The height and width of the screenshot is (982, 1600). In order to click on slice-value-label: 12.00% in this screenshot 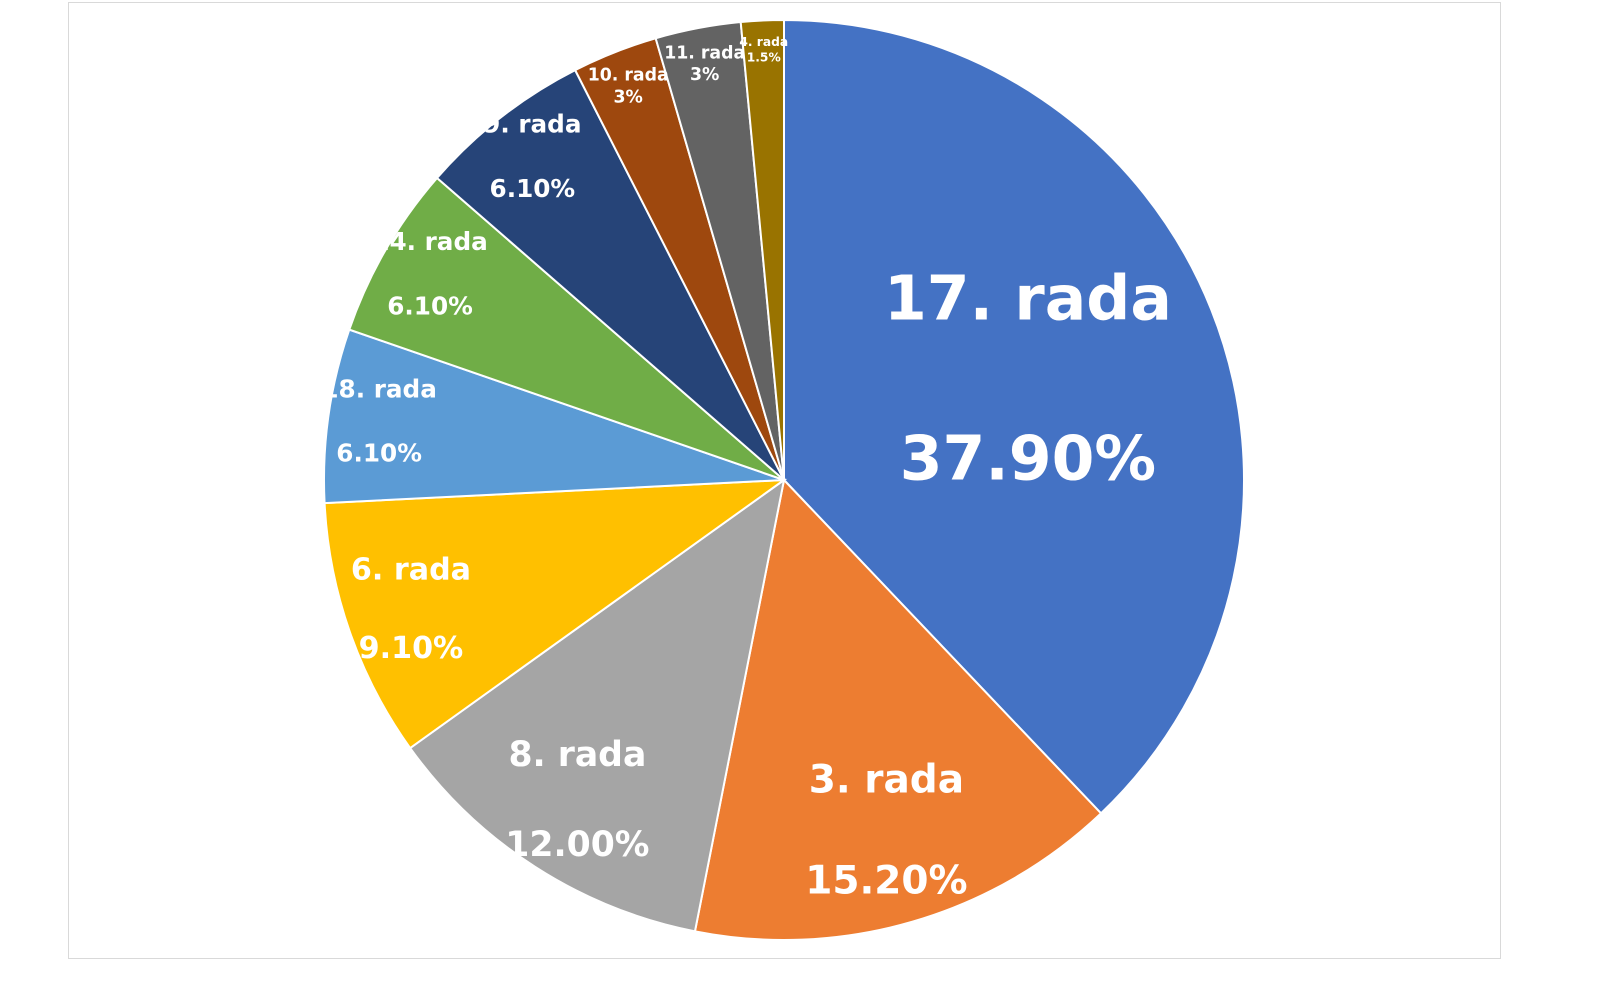, I will do `click(577, 845)`.